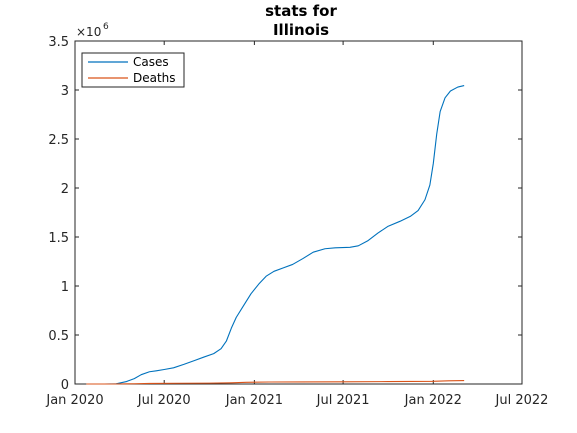 The height and width of the screenshot is (433, 577). Describe the element at coordinates (65, 385) in the screenshot. I see `y-tick-label: 0` at that location.